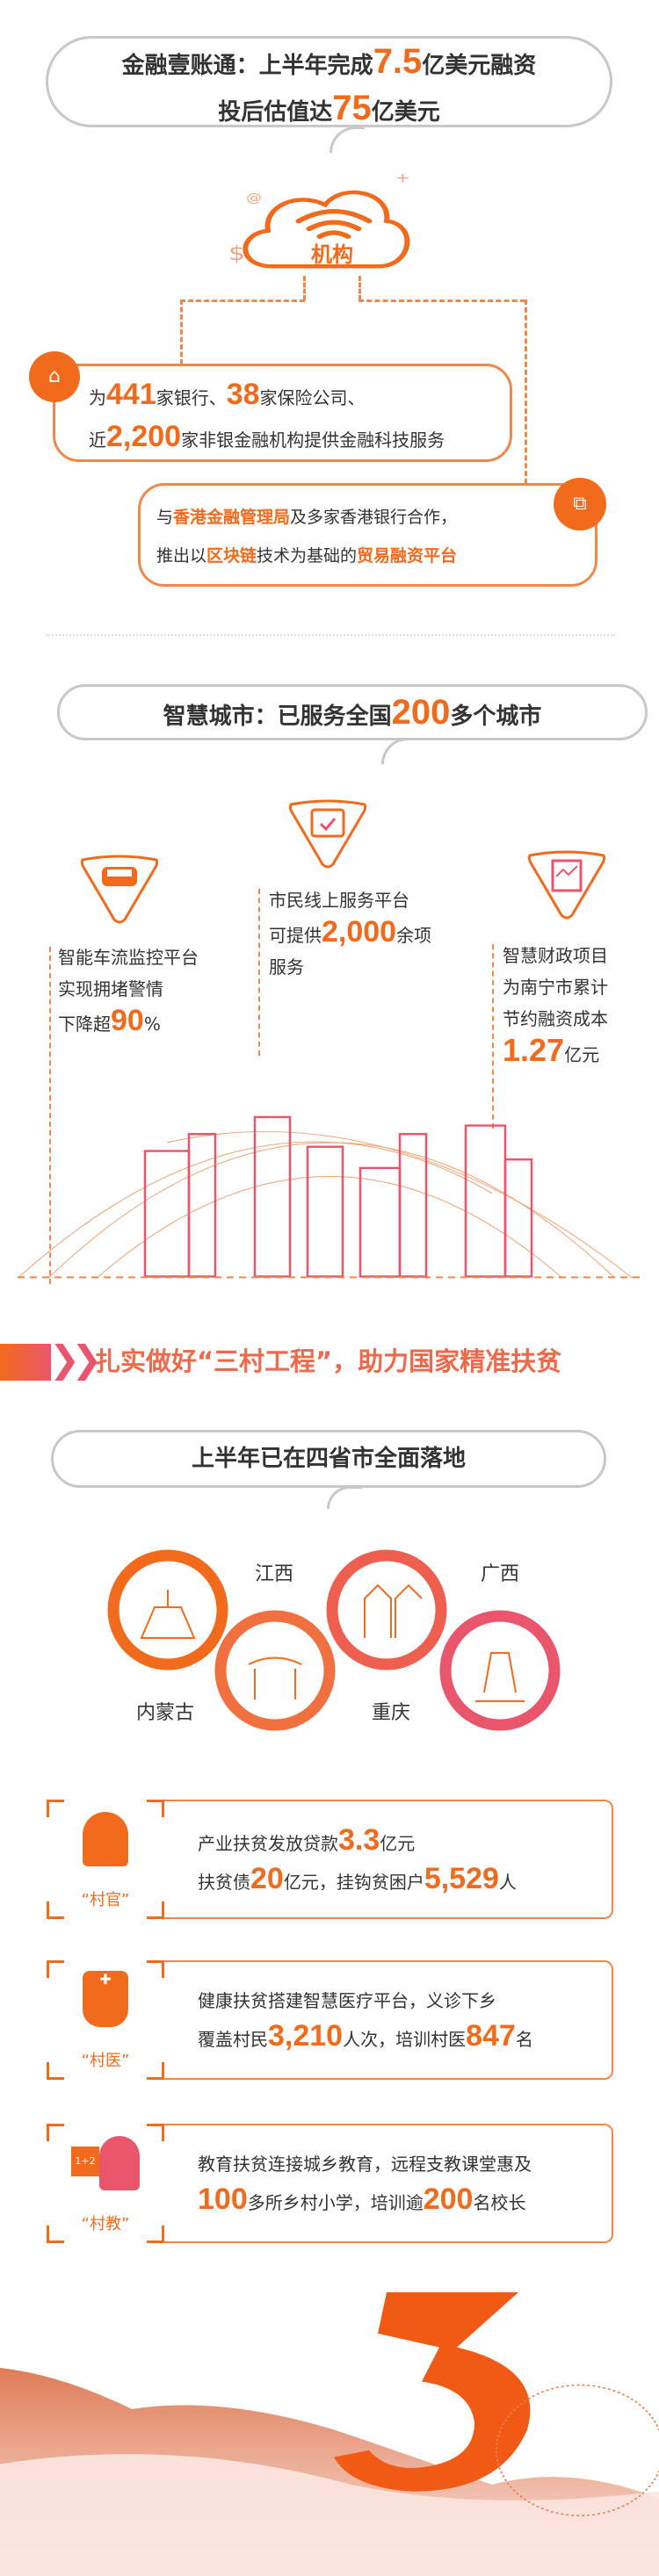 Image resolution: width=659 pixels, height=2576 pixels. I want to click on section-divider, so click(331, 635).